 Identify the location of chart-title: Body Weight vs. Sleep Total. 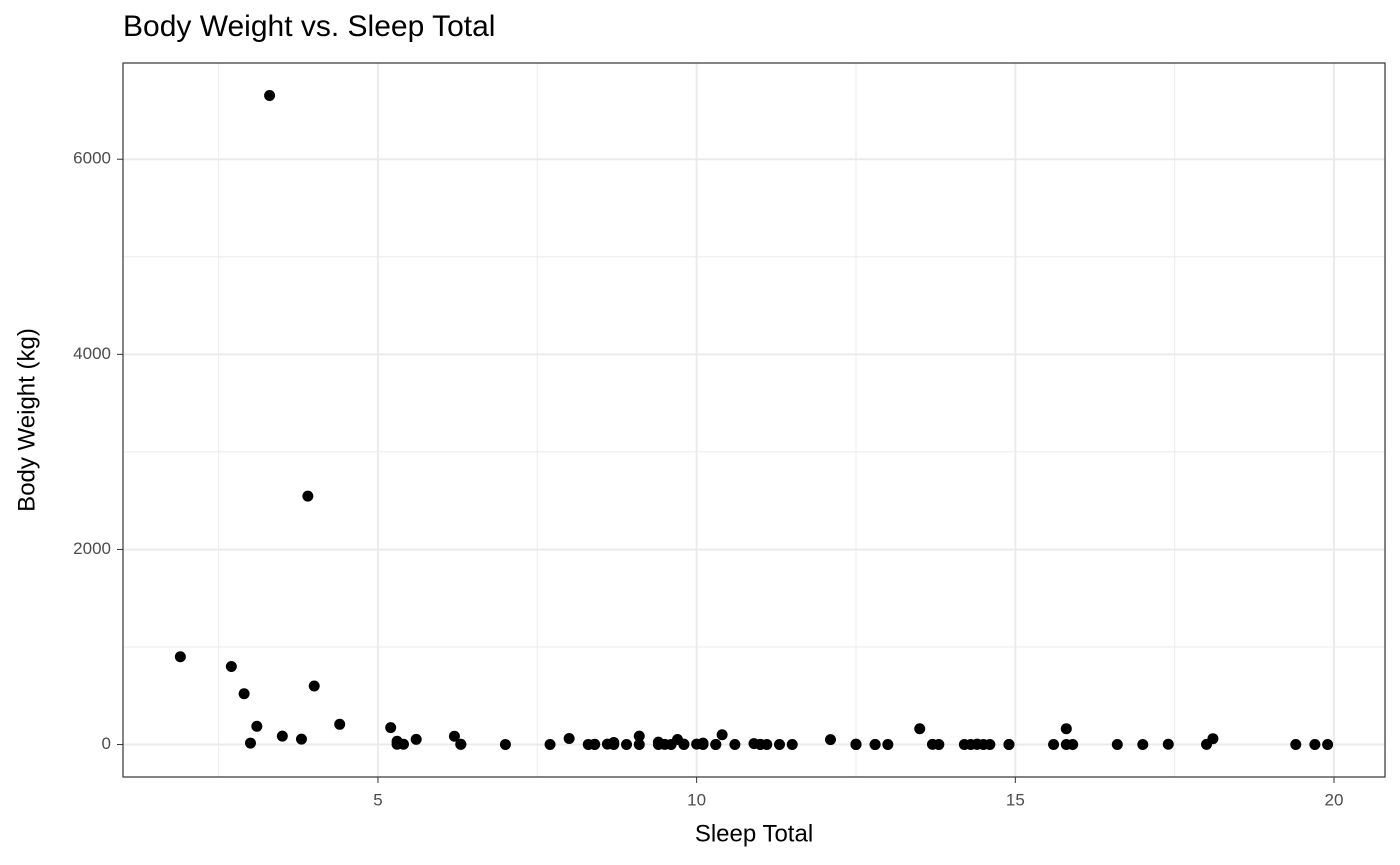
(309, 26).